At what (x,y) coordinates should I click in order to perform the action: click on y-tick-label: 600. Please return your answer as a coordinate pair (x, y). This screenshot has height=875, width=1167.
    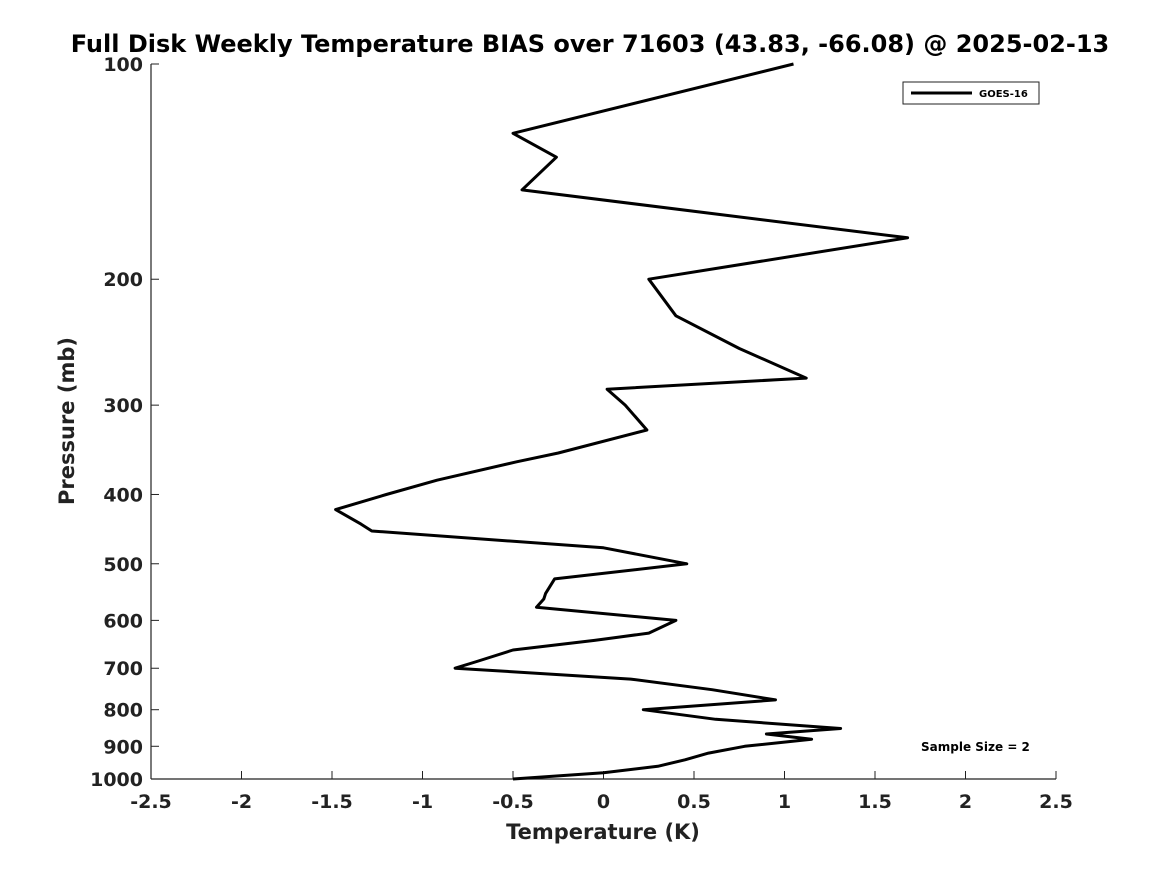
    Looking at the image, I should click on (123, 621).